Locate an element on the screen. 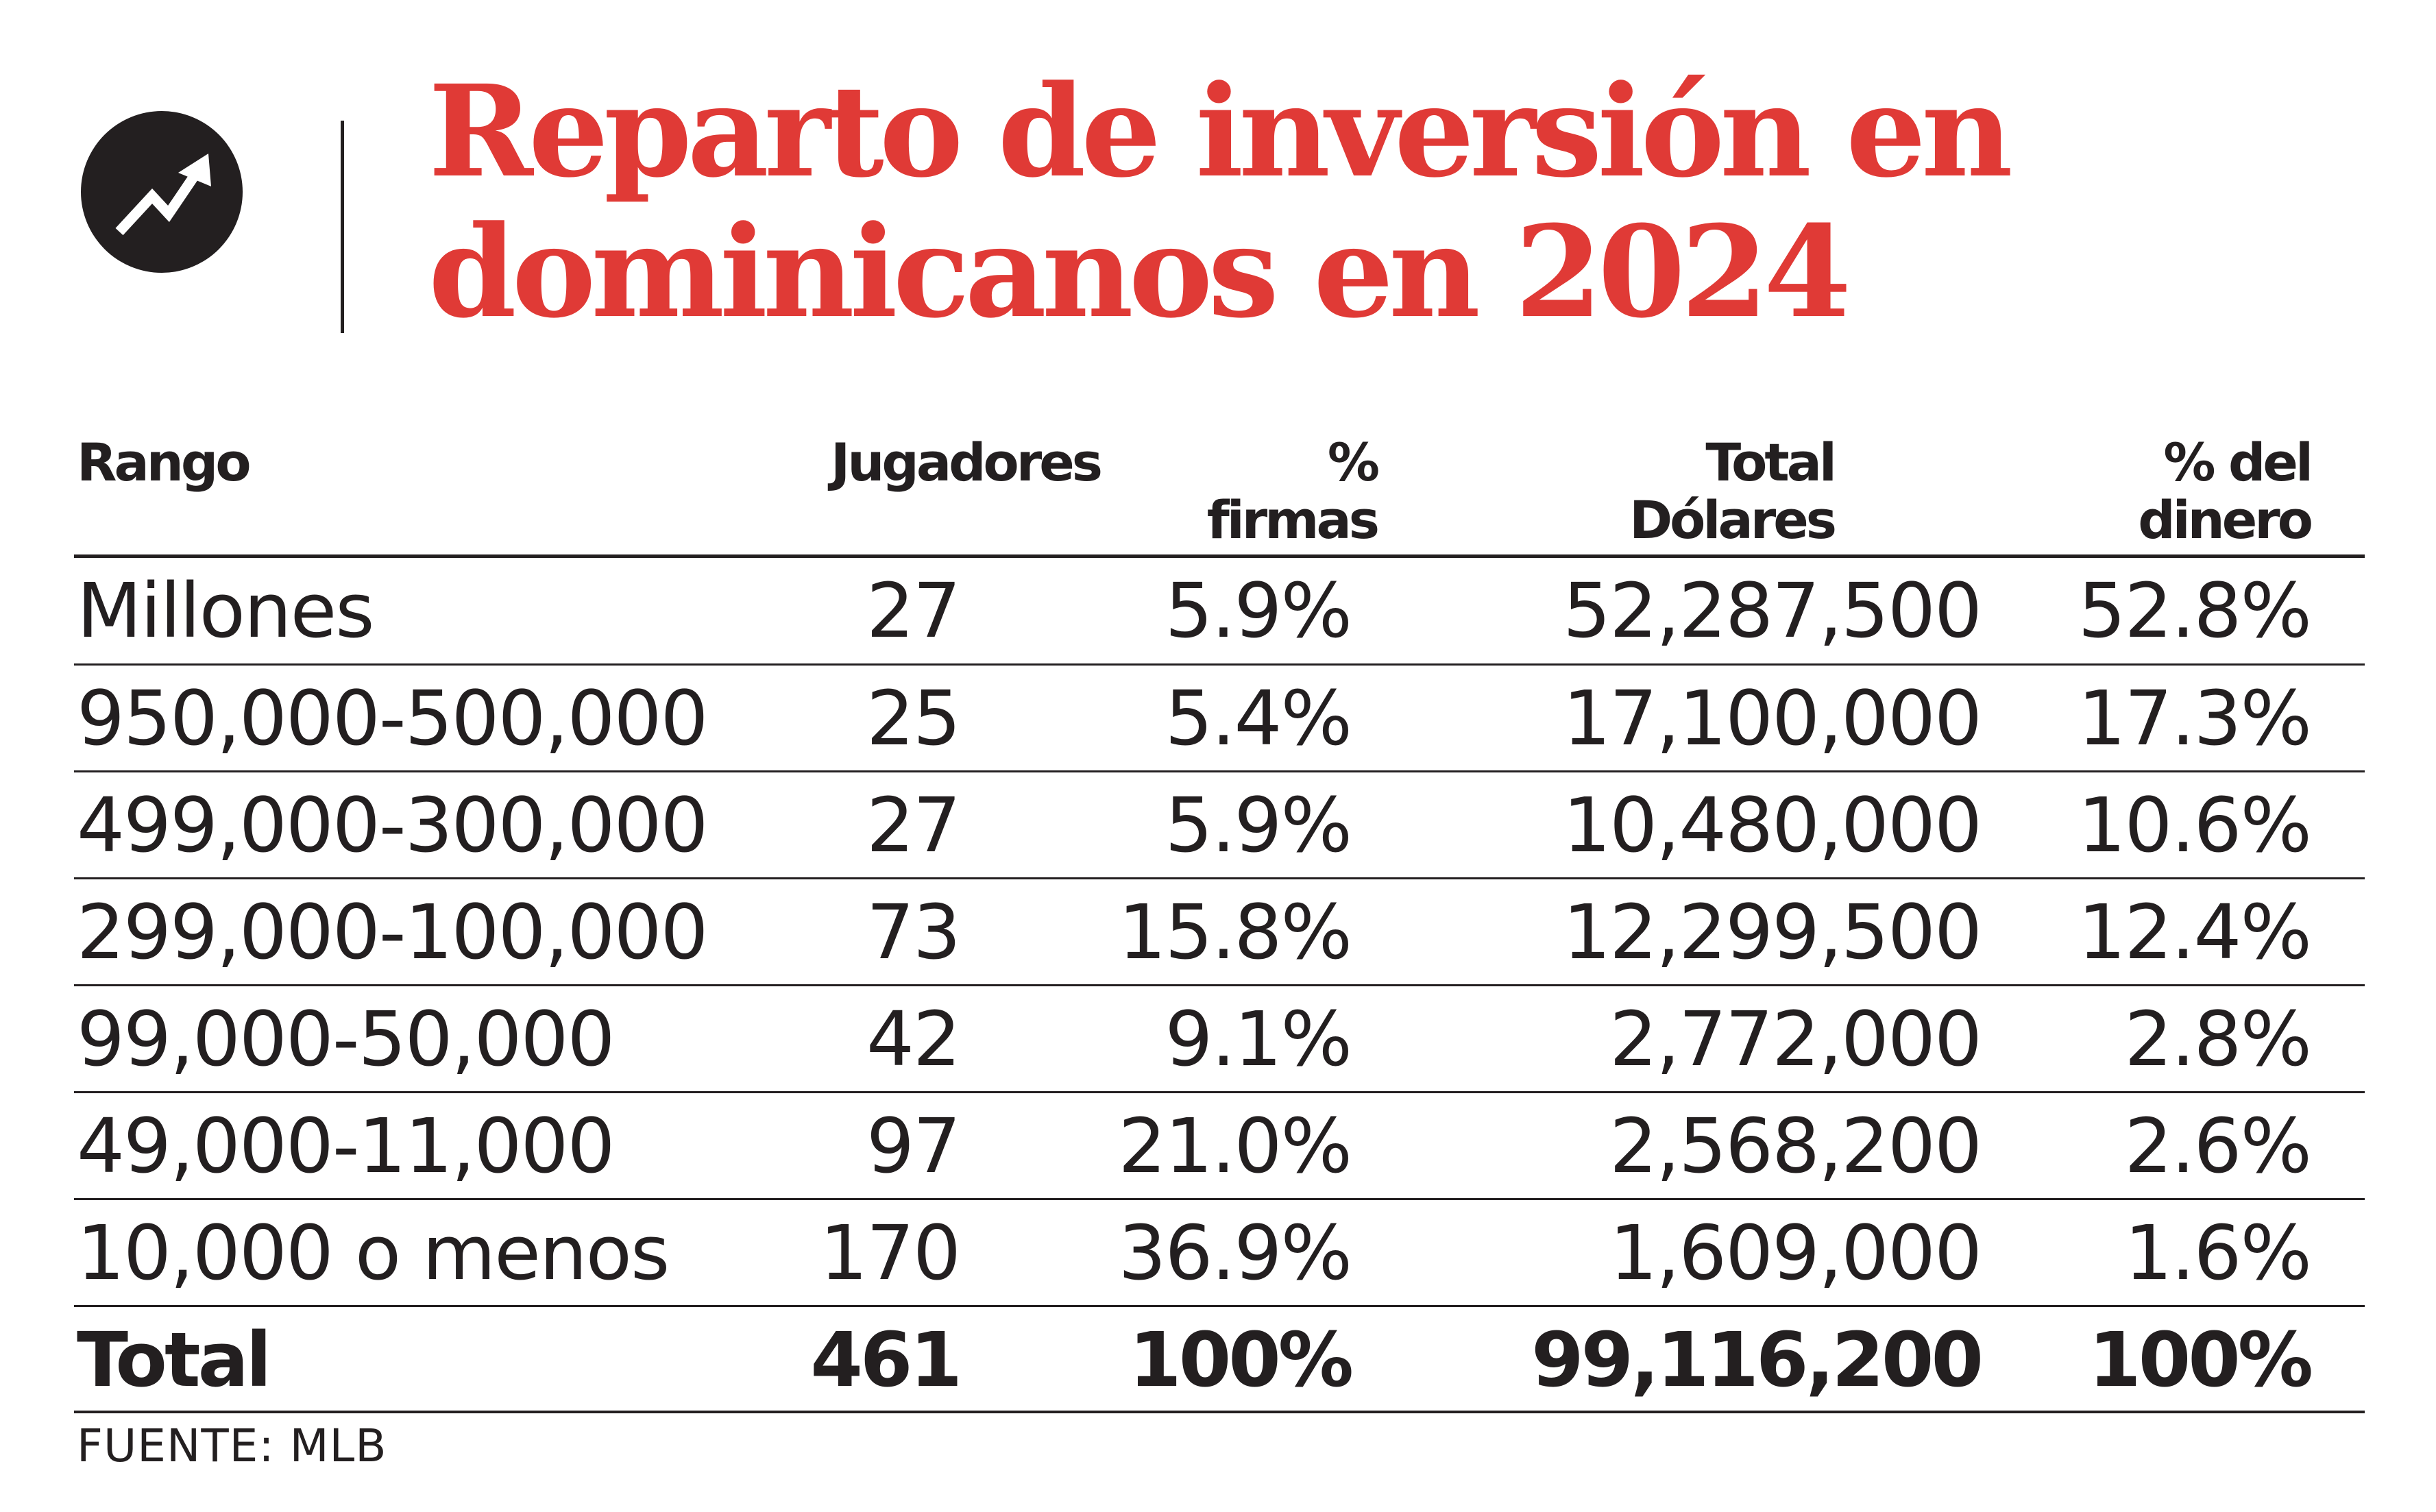 This screenshot has height=1512, width=2436. header-rango-label: Rango is located at coordinates (164, 463).